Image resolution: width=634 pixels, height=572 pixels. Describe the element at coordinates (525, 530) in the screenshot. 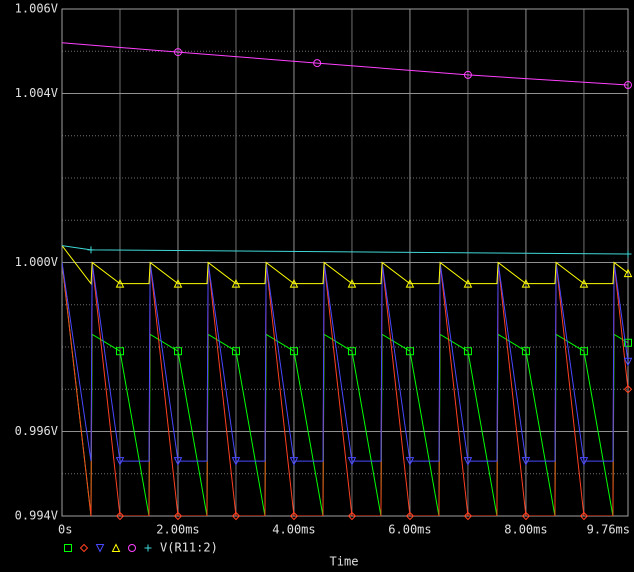

I see `x-tick-label: 8.00ms` at that location.